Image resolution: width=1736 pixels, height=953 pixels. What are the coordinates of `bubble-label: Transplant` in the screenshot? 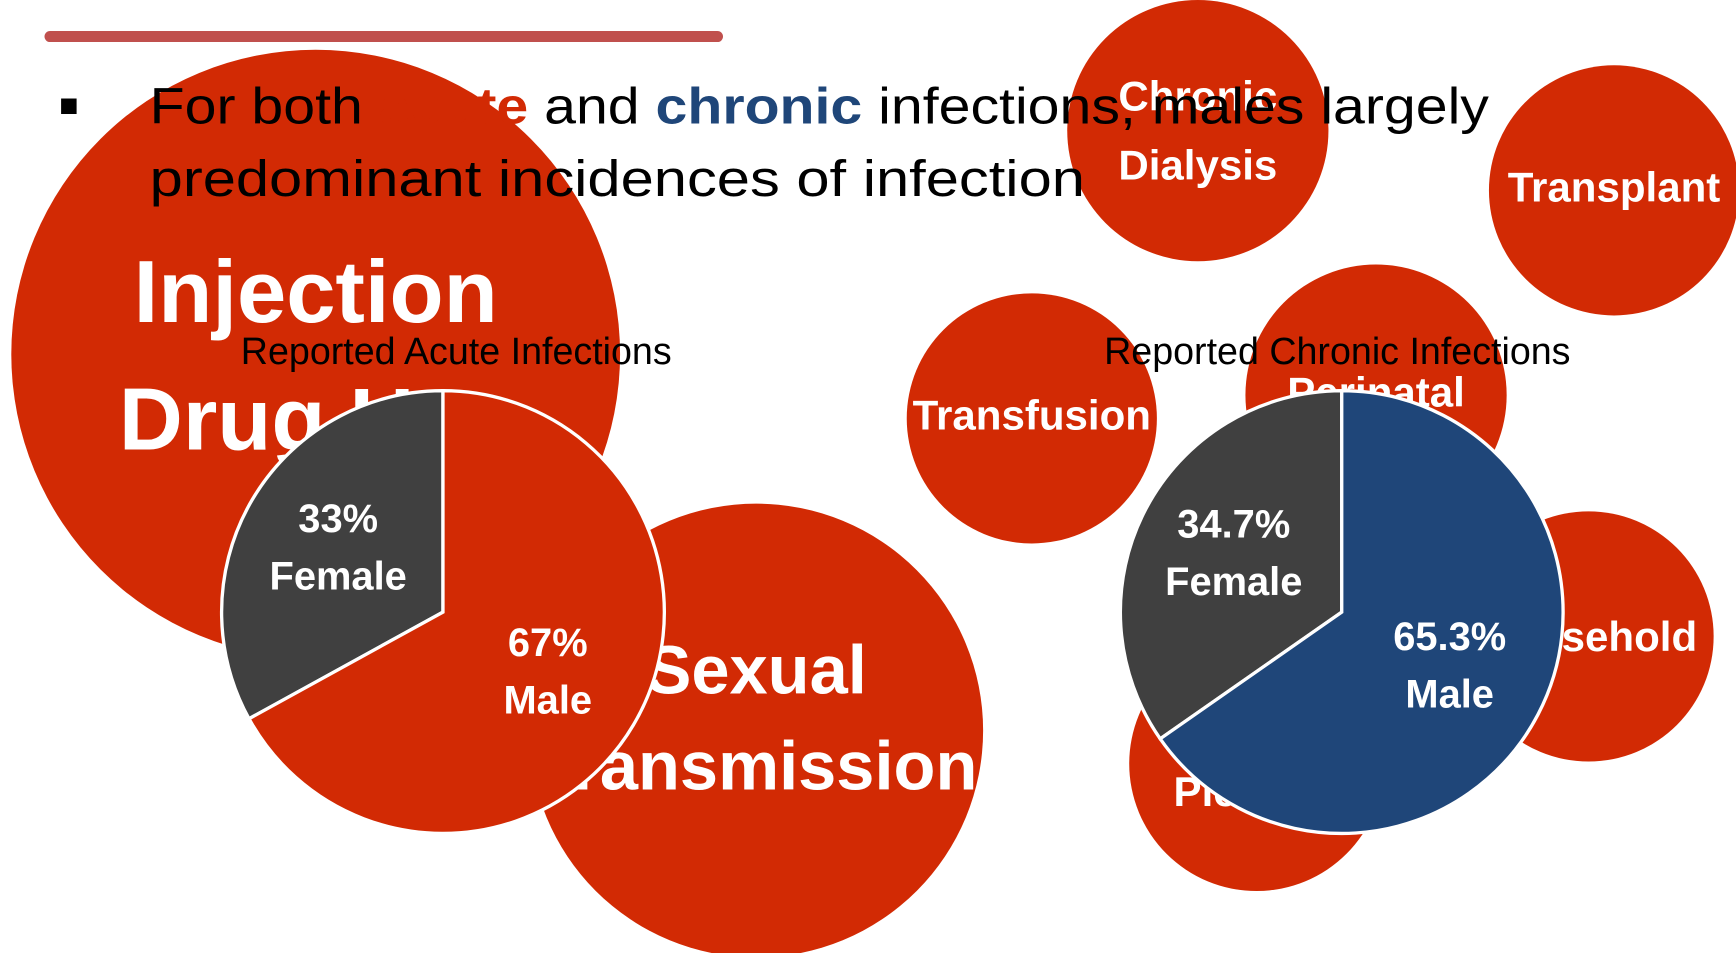 It's located at (1614, 186).